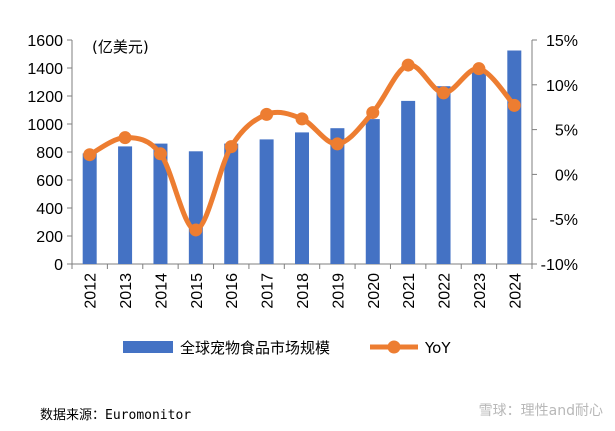 This screenshot has width=615, height=431. Describe the element at coordinates (445, 291) in the screenshot. I see `x-tick-label: 2022` at that location.